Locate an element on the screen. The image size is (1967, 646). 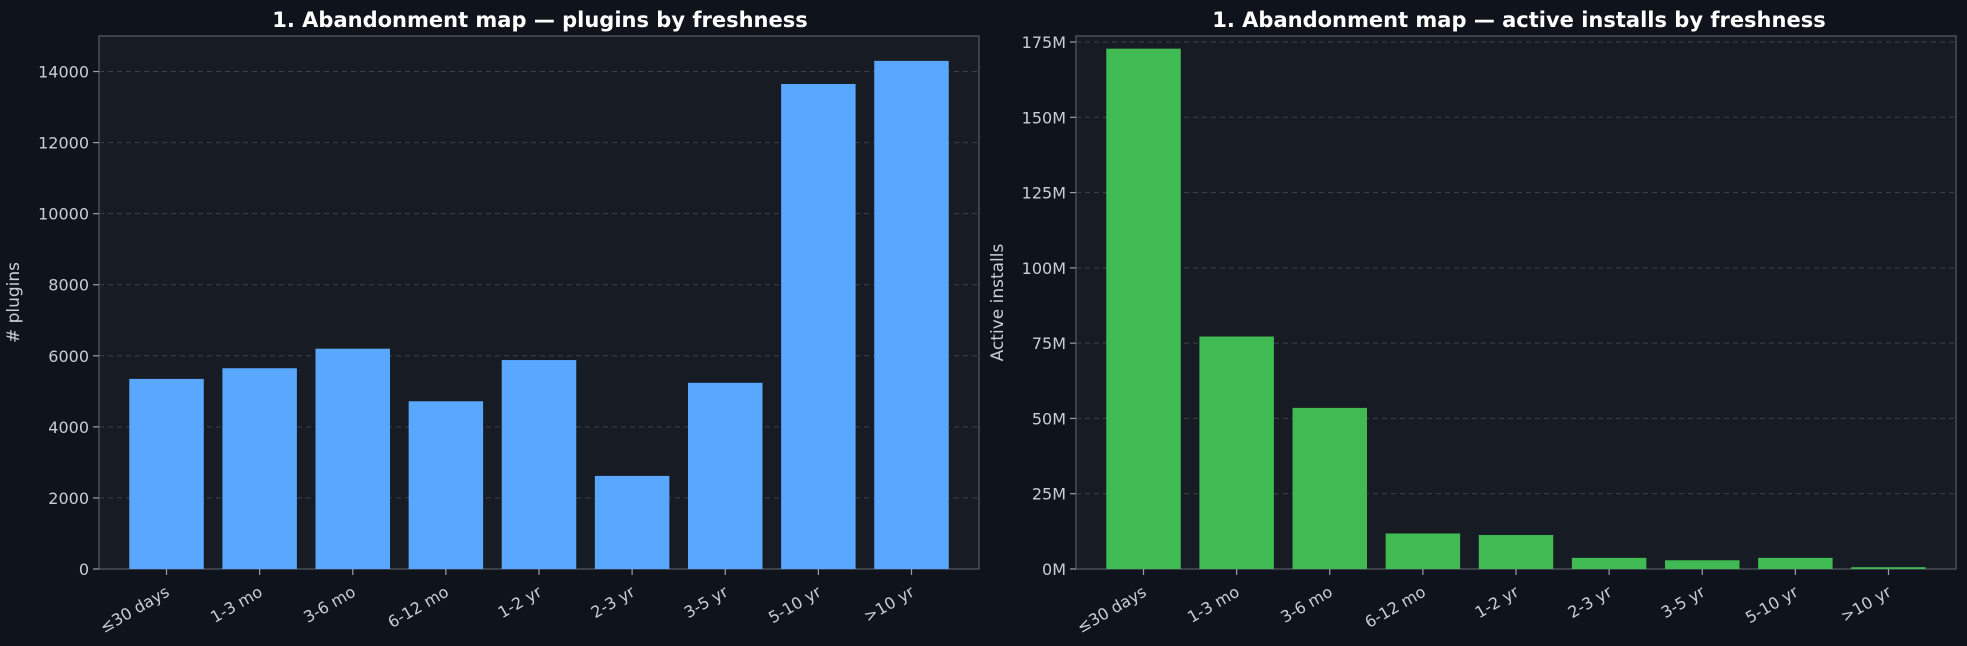
right-x-tick-label: 2-3 yr is located at coordinates (1590, 602).